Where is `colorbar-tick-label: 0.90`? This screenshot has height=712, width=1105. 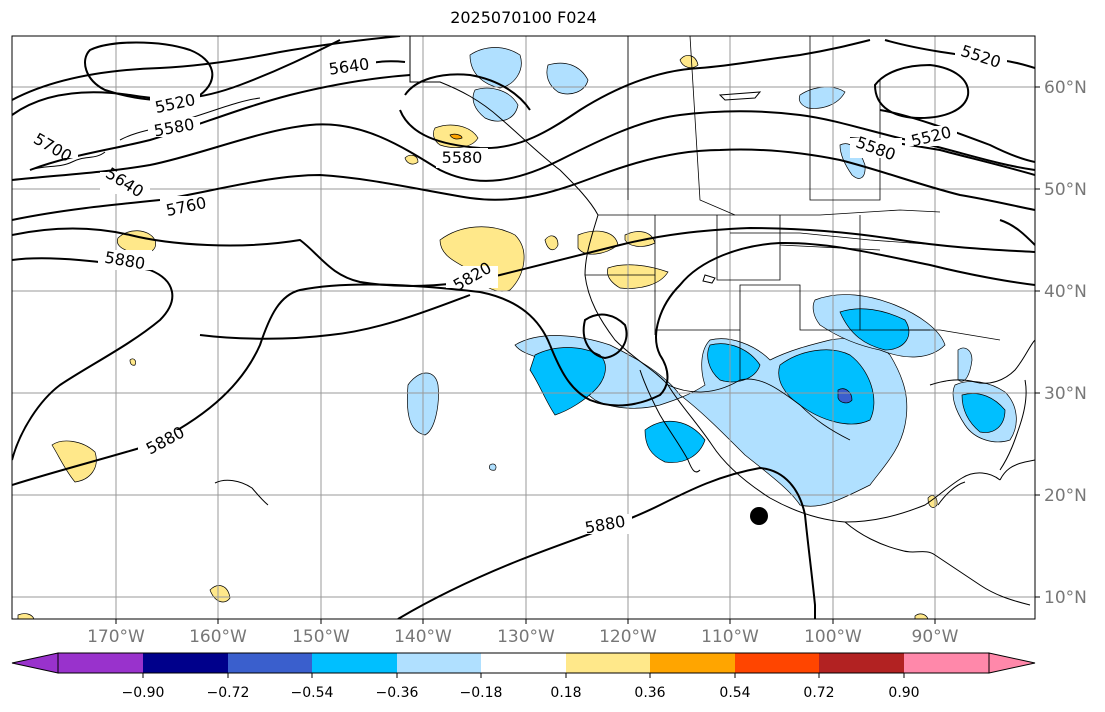
colorbar-tick-label: 0.90 is located at coordinates (903, 693).